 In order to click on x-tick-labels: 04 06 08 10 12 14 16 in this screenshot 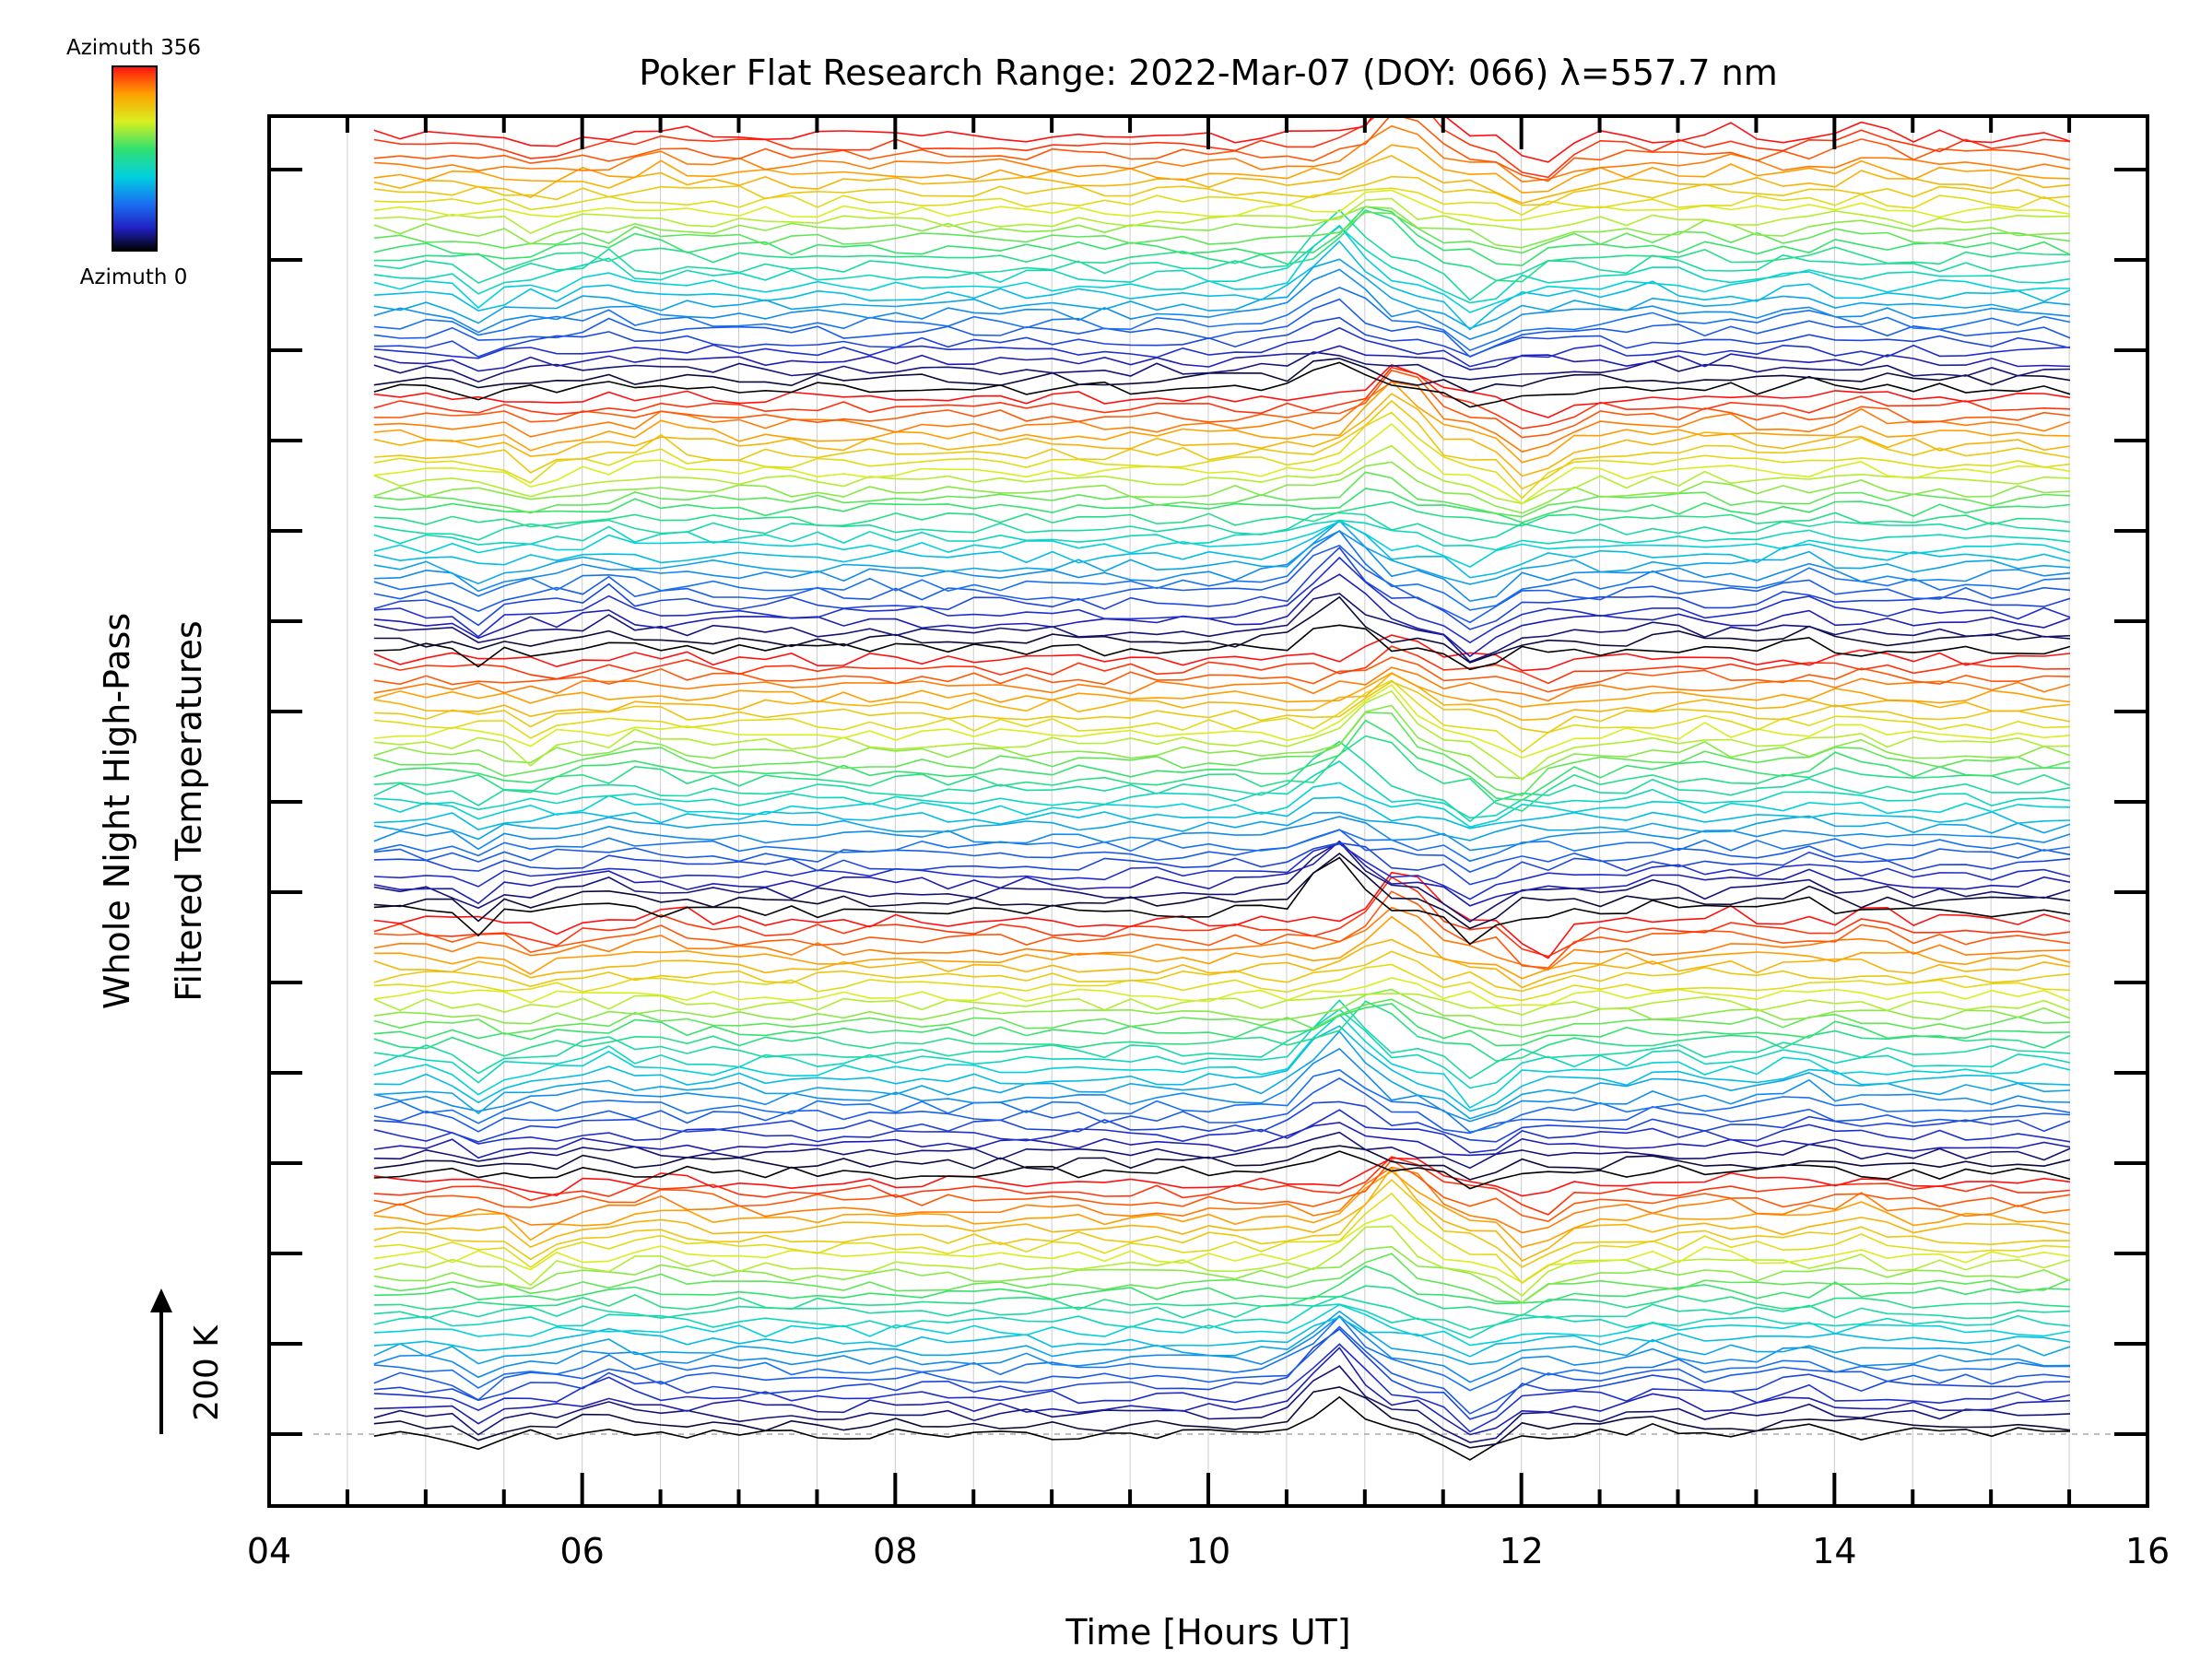, I will do `click(1208, 1551)`.